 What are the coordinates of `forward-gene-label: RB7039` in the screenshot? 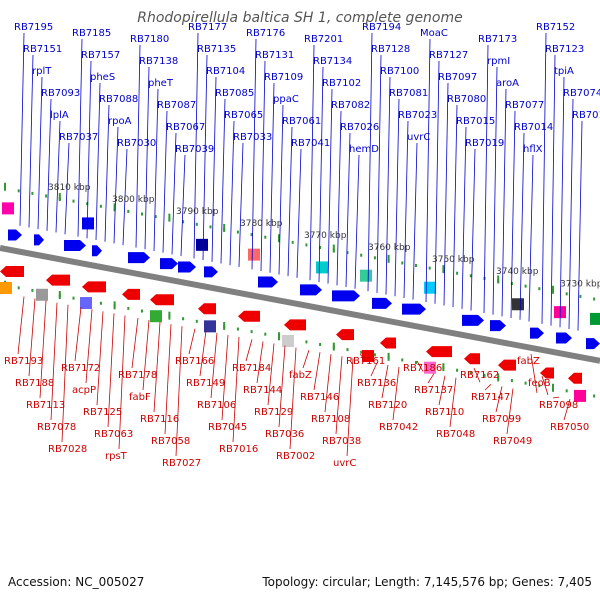 It's located at (194, 149).